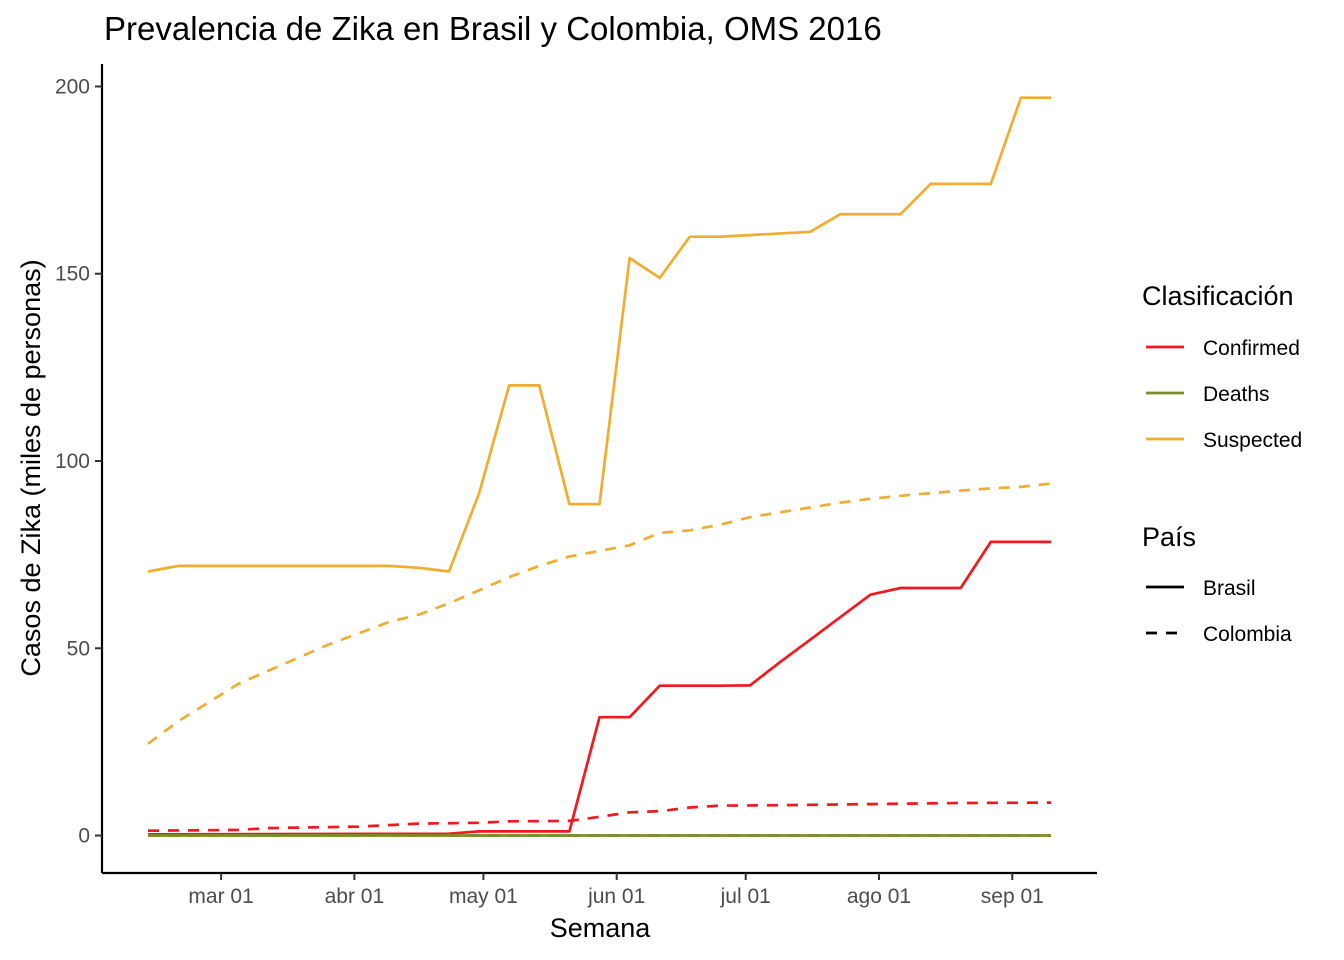 The image size is (1344, 960). Describe the element at coordinates (879, 896) in the screenshot. I see `x-tick-label: ago 01` at that location.